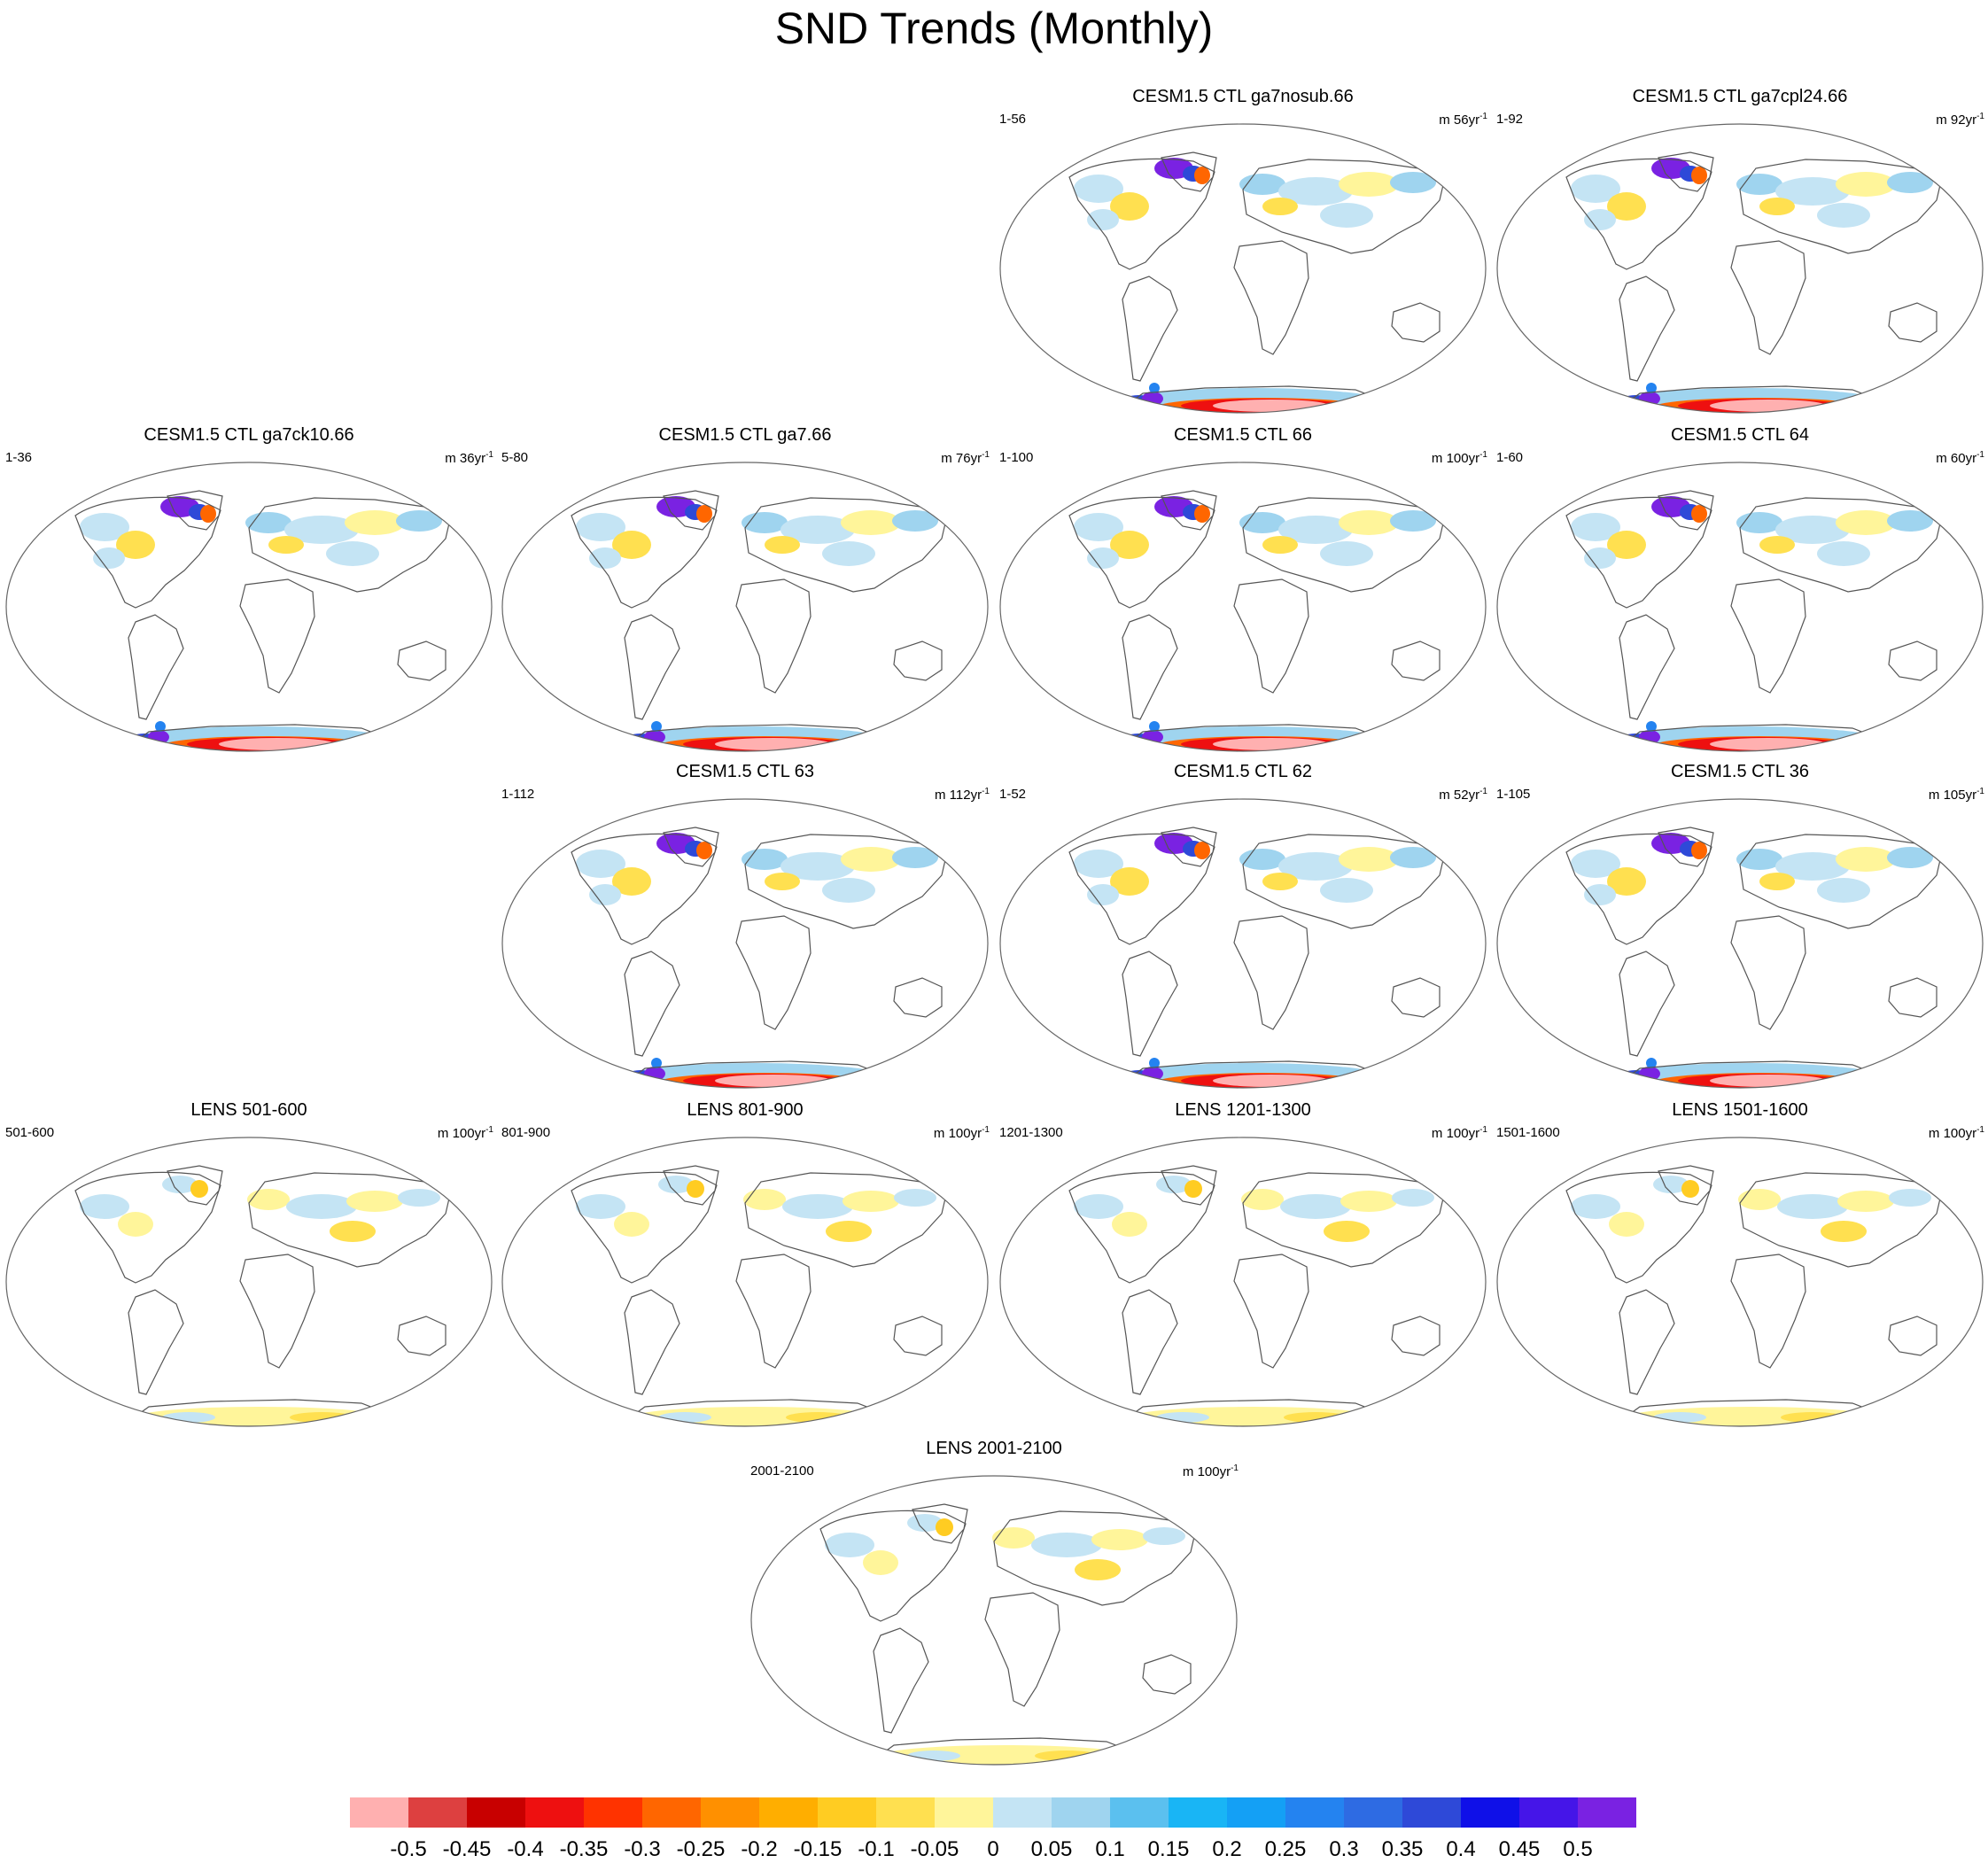 This screenshot has height=1863, width=1988. Describe the element at coordinates (1206, 1471) in the screenshot. I see `unit-text: m 100yr` at that location.